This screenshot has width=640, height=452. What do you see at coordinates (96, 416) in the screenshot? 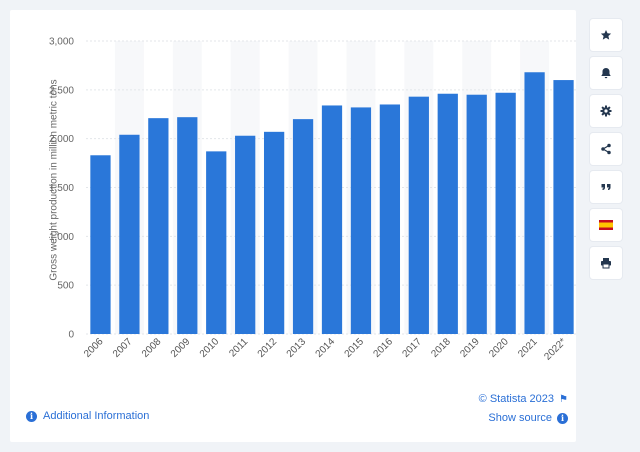
I see `additional-information-label: Additional Information` at bounding box center [96, 416].